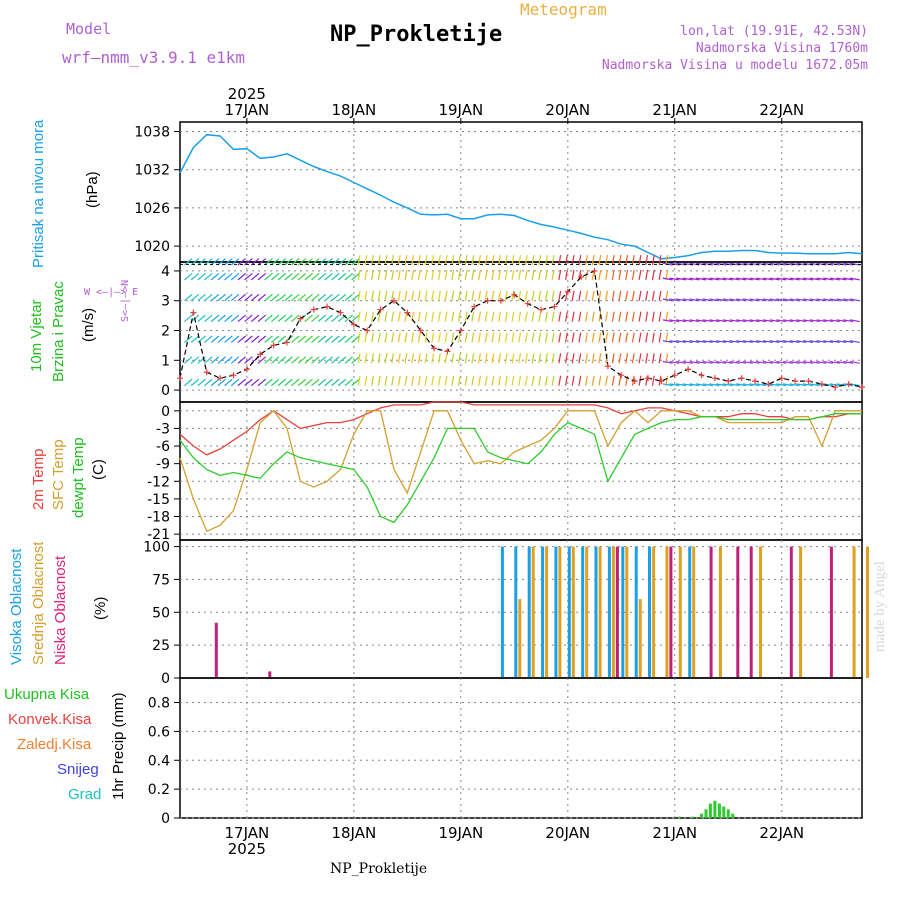 The height and width of the screenshot is (900, 900). What do you see at coordinates (165, 412) in the screenshot?
I see `temp-ytick-label: 0` at bounding box center [165, 412].